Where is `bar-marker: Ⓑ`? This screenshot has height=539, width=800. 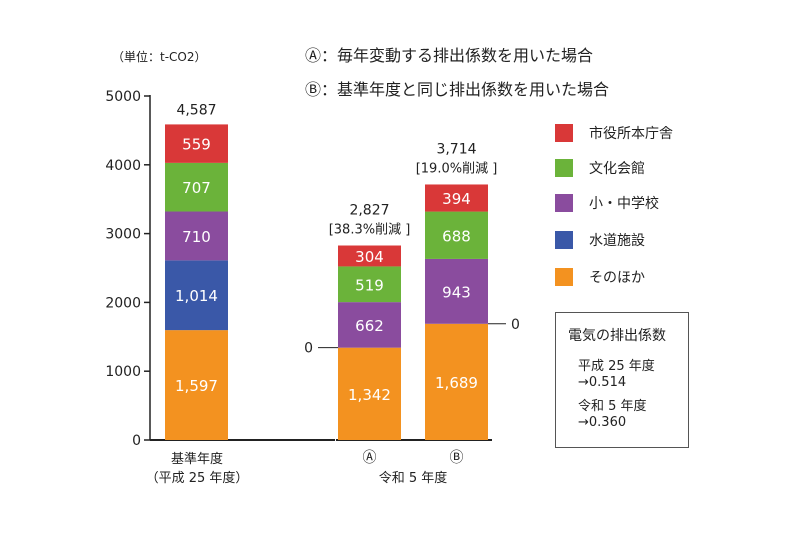
bar-marker: Ⓑ is located at coordinates (457, 458).